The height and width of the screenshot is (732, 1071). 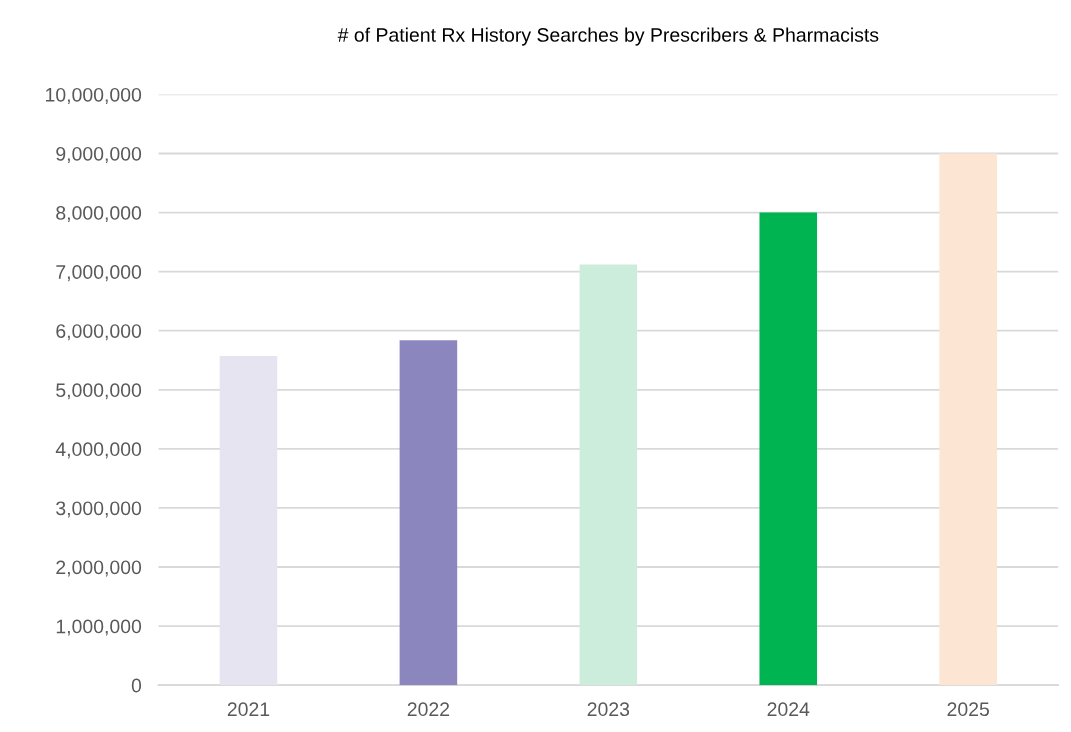 I want to click on x-tick-label: 2024, so click(x=788, y=709).